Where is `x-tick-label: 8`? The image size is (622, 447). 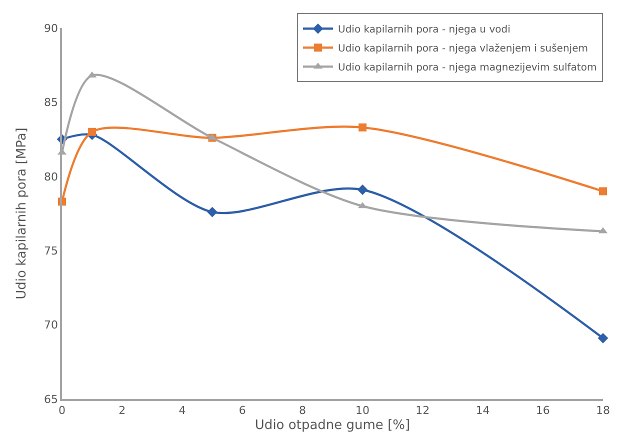
x-tick-label: 8 is located at coordinates (302, 410).